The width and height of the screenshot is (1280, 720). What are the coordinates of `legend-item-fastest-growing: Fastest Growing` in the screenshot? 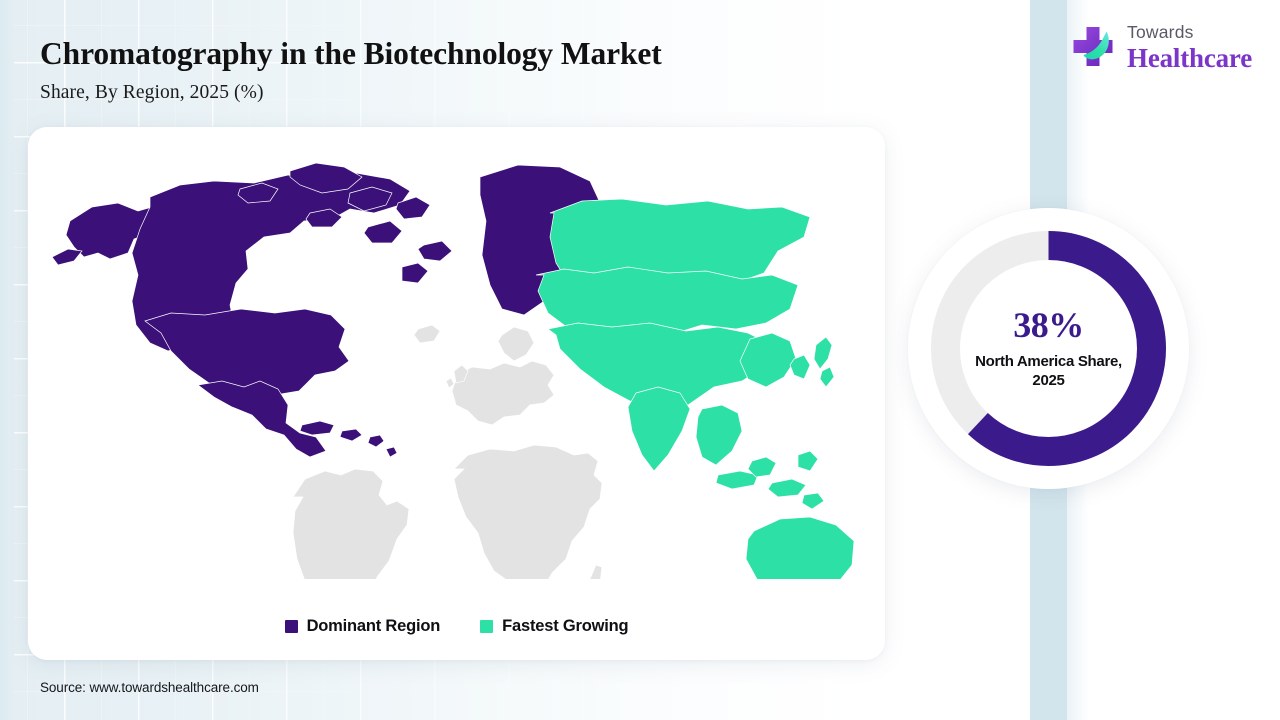 It's located at (554, 626).